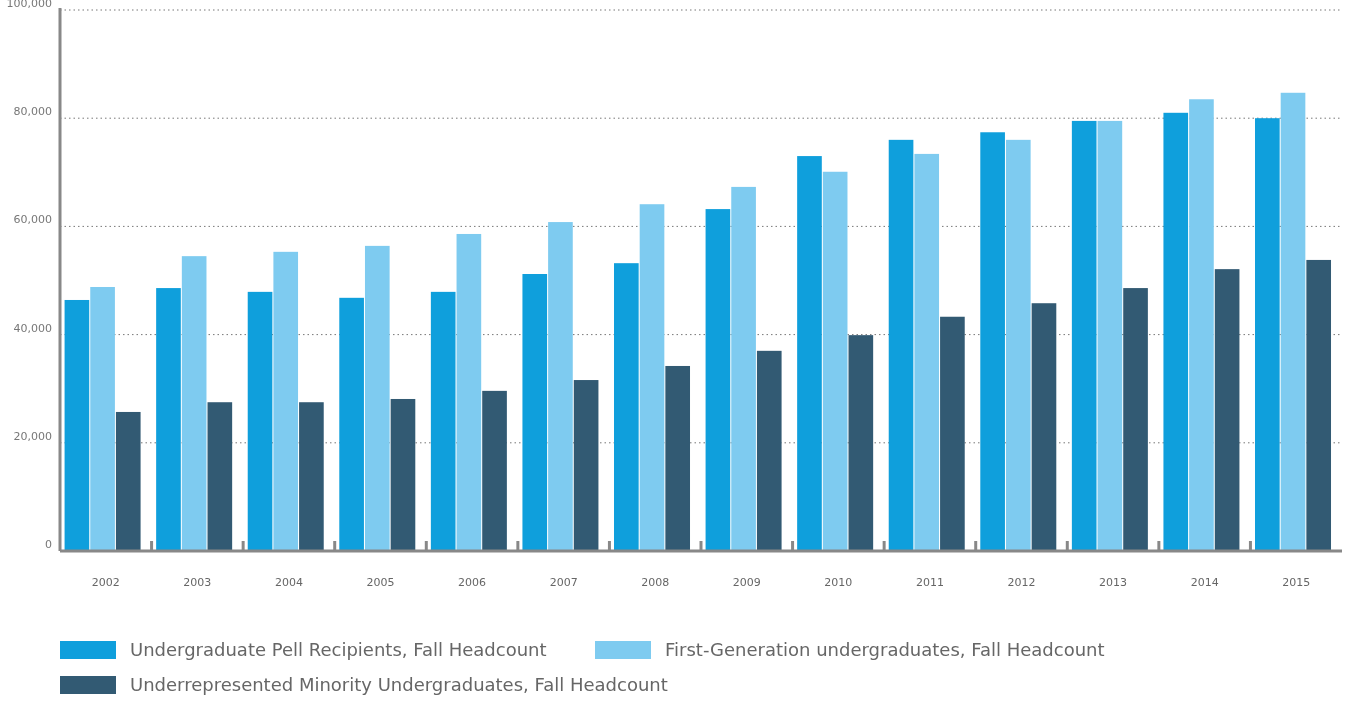 Image resolution: width=1349 pixels, height=703 pixels. Describe the element at coordinates (1204, 582) in the screenshot. I see `x-tick-label: 2014` at that location.